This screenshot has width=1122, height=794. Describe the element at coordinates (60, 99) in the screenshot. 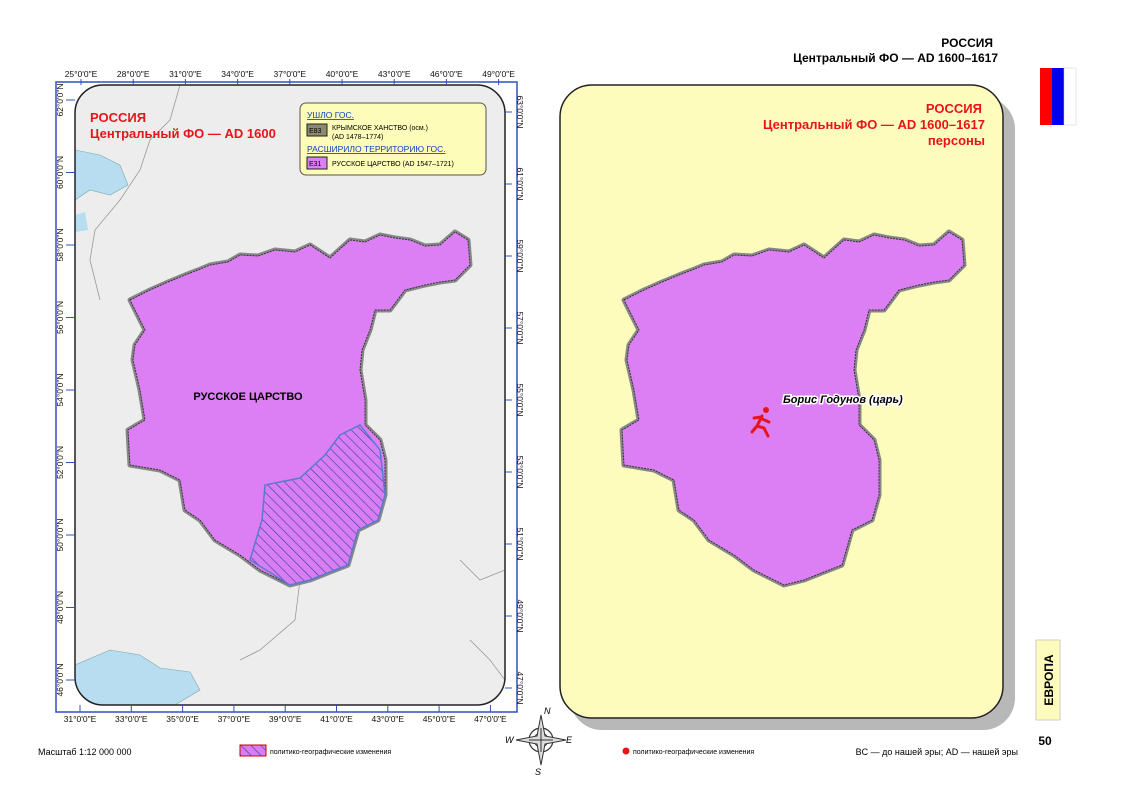

I see `left-tick-label: 62°0'0"N` at that location.